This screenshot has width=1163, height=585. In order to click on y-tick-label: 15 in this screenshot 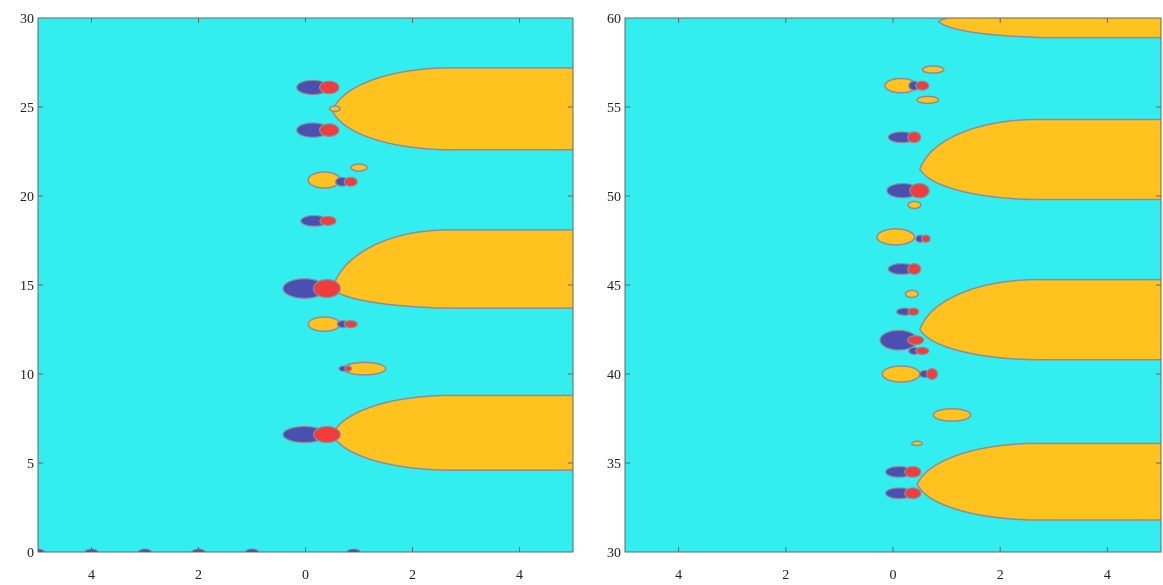, I will do `click(27, 286)`.